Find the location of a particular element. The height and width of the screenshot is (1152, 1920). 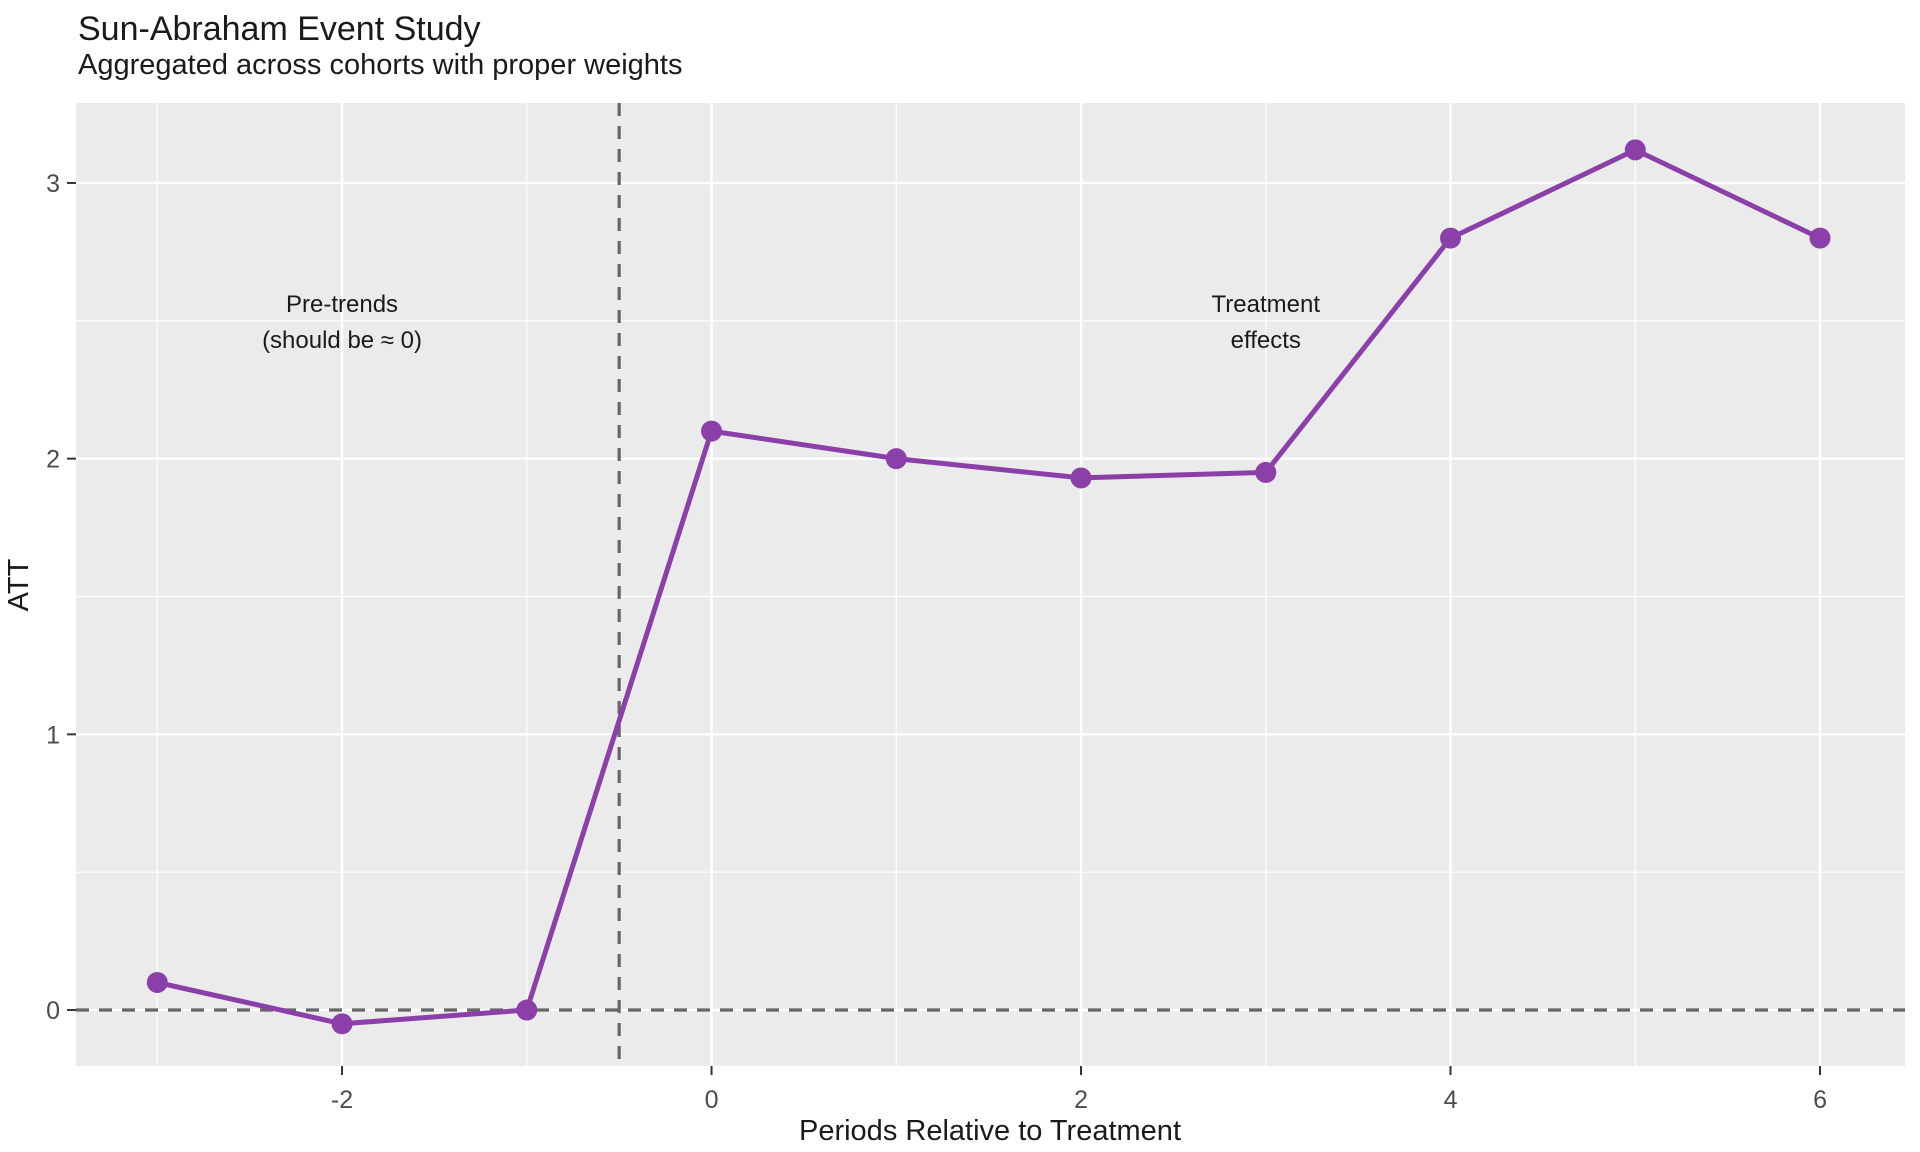

annotation-line: Treatment is located at coordinates (1266, 304).